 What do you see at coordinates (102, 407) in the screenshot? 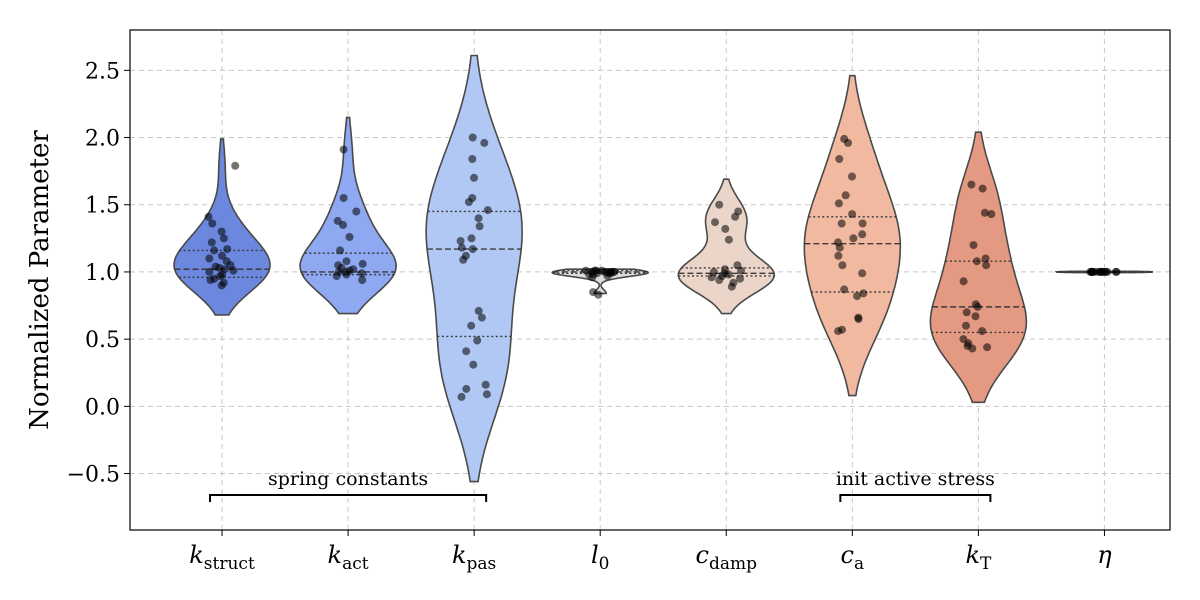
I see `y-tick-label: 0.0` at bounding box center [102, 407].